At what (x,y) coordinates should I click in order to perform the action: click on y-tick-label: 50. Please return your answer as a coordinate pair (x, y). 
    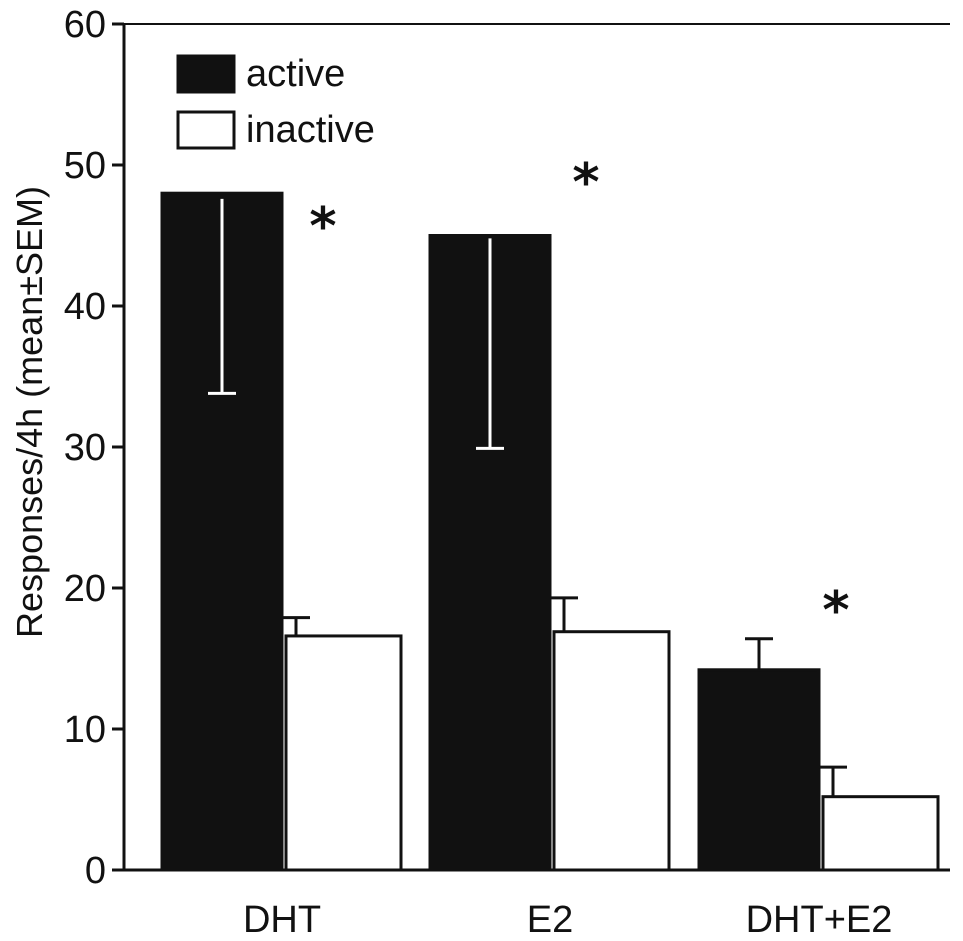
    Looking at the image, I should click on (85, 166).